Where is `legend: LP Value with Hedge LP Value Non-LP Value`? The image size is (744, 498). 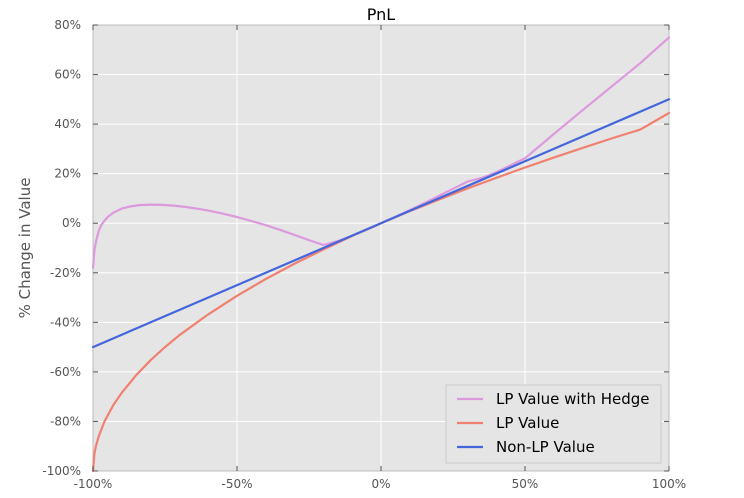 legend: LP Value with Hedge LP Value Non-LP Value is located at coordinates (553, 424).